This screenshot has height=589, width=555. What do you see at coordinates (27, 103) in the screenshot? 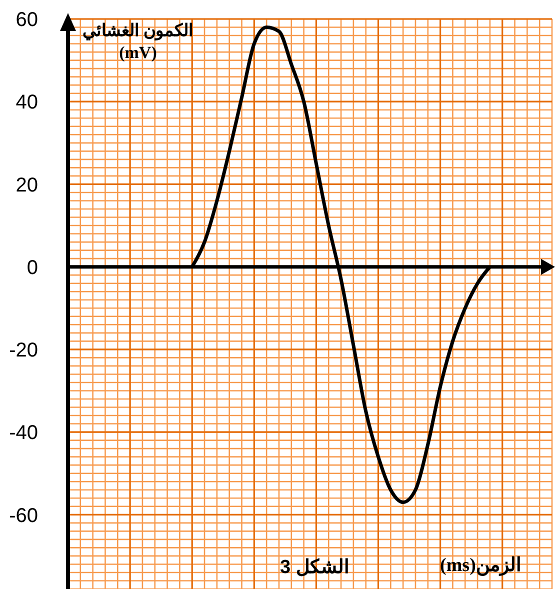
I see `y-tick-label: 40` at bounding box center [27, 103].